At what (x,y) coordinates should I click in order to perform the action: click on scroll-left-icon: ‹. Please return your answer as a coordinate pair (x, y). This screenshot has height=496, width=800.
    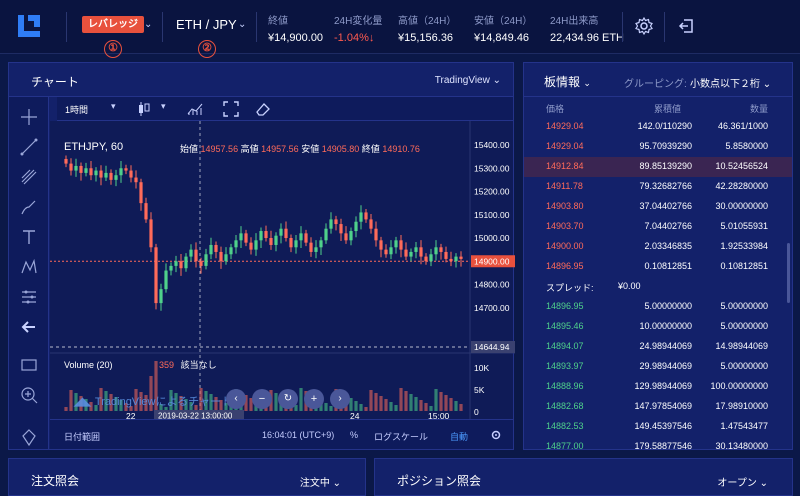
    Looking at the image, I should click on (236, 399).